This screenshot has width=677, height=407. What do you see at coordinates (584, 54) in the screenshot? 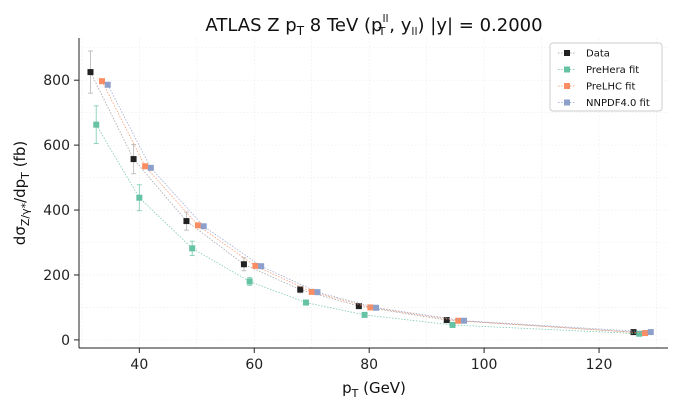
I see `legend-entry: Data` at bounding box center [584, 54].